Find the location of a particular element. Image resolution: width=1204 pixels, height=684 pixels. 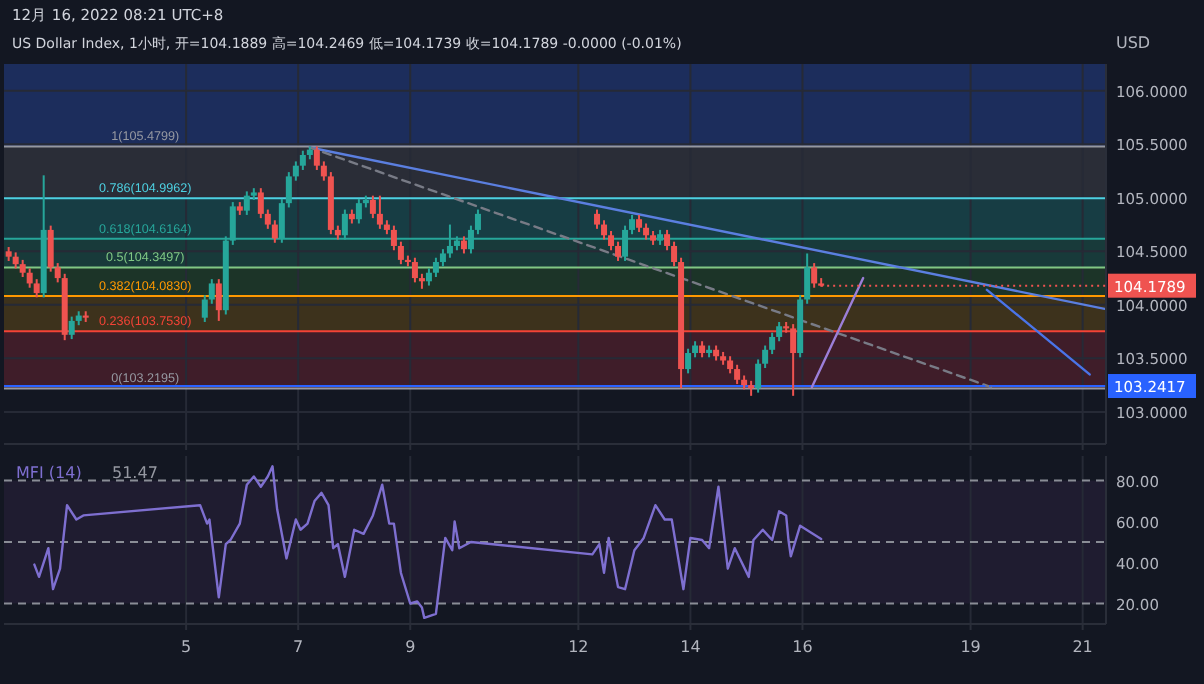

annotation: 51.47 is located at coordinates (135, 473).